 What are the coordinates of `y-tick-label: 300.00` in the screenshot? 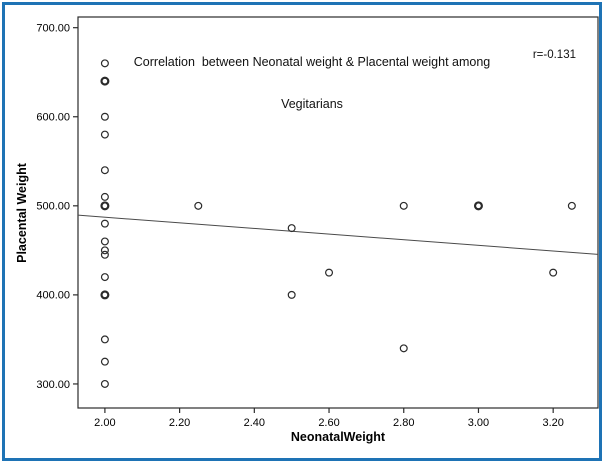 It's located at (53, 385).